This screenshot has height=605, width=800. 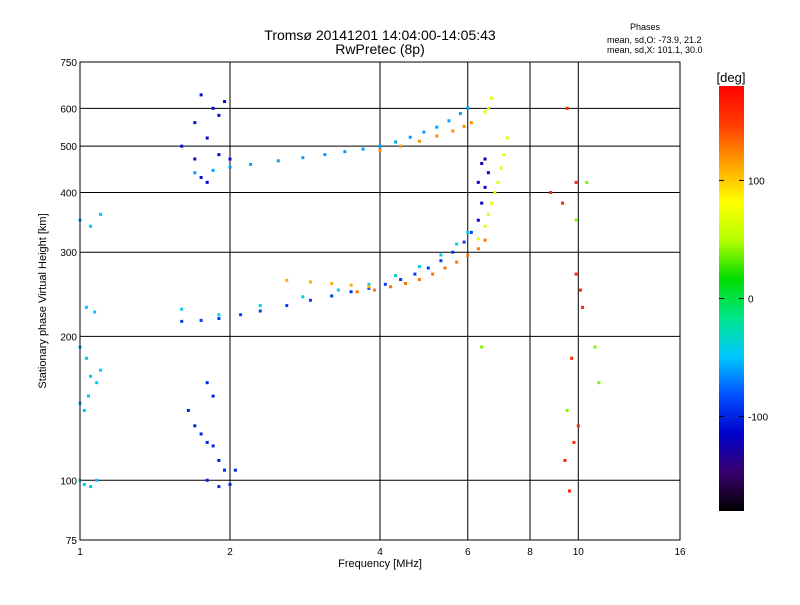 I want to click on stats-line-o: mean, sd,O: -73.9, 21.2, so click(x=654, y=40).